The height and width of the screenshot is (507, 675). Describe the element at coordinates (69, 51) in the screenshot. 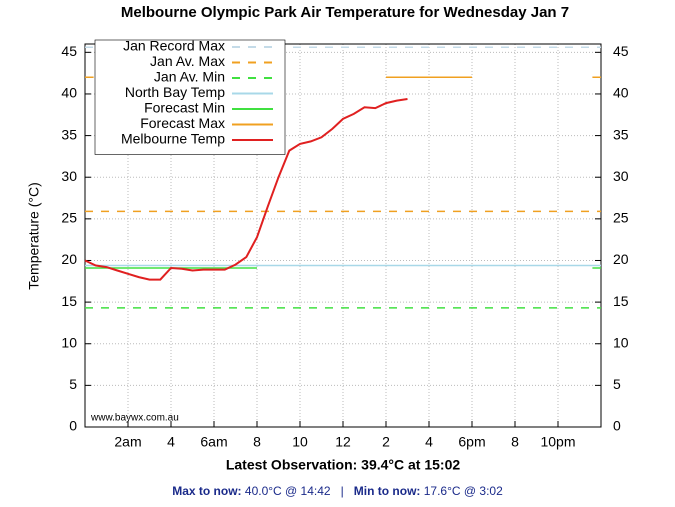

I see `y-tick-label: 45` at that location.